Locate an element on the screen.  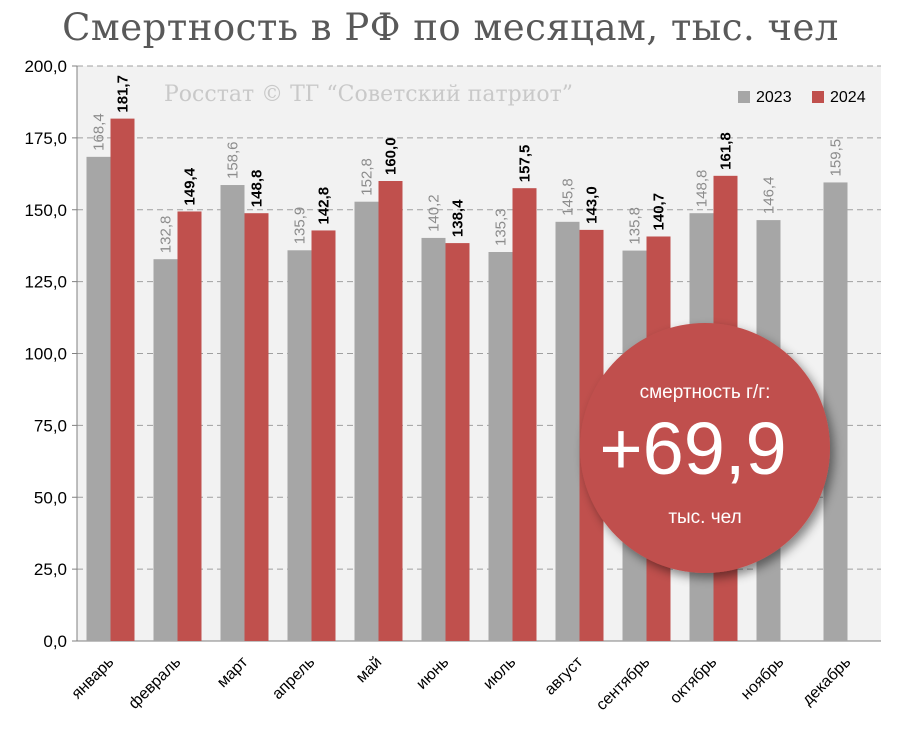
data-label-2024: 138,4 is located at coordinates (458, 218).